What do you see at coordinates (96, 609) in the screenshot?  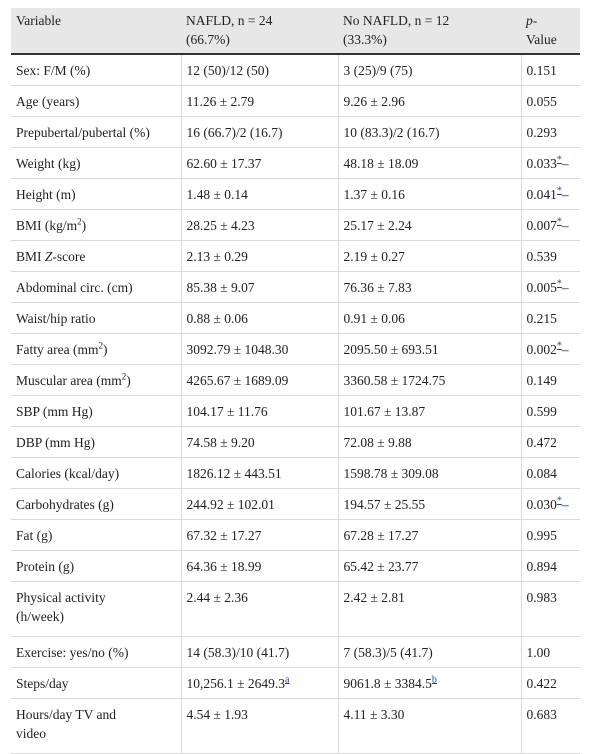 I see `cell-variable: Physical activity (h/week)` at bounding box center [96, 609].